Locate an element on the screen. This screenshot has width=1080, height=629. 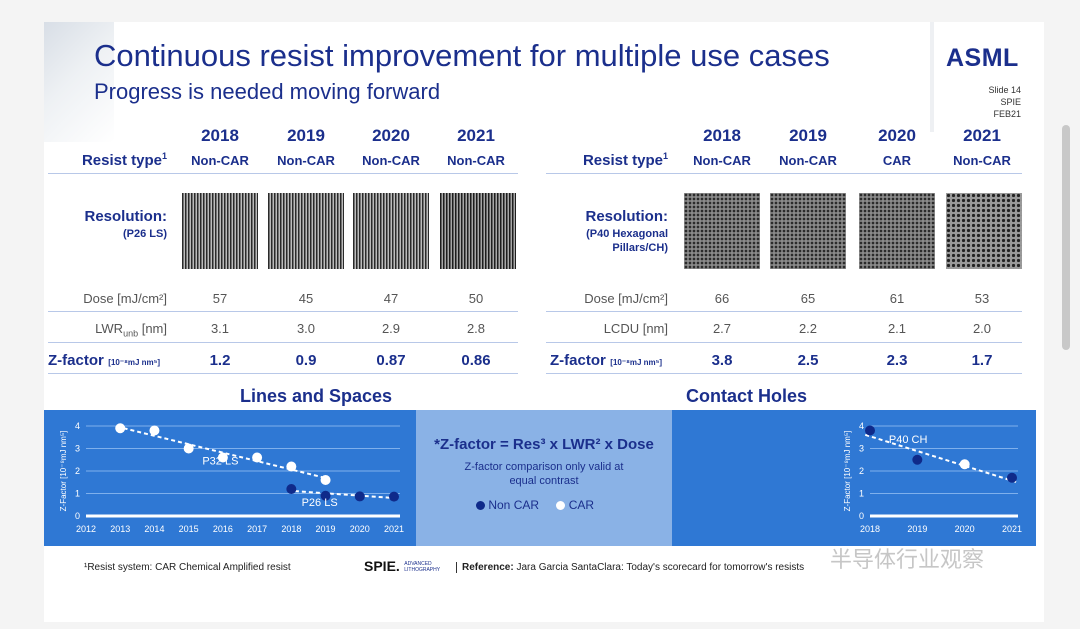
x-tick-label: 2017 is located at coordinates (257, 529).